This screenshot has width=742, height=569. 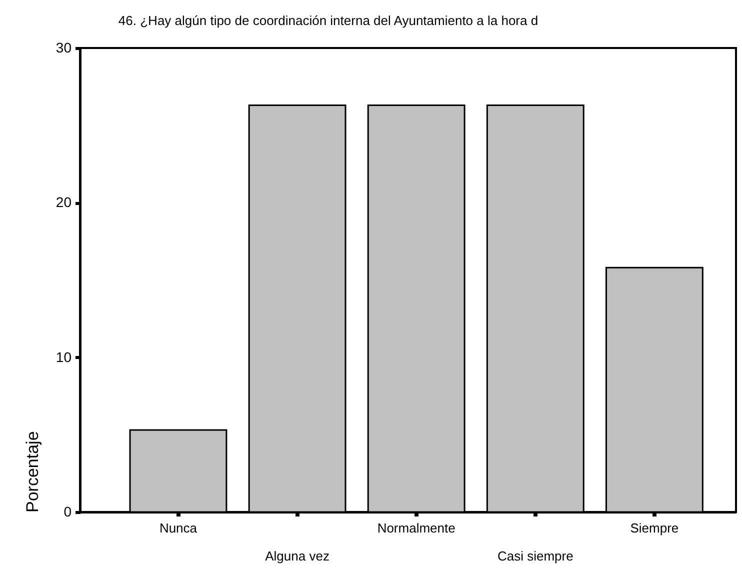 What do you see at coordinates (64, 356) in the screenshot?
I see `y-tick-label: 10` at bounding box center [64, 356].